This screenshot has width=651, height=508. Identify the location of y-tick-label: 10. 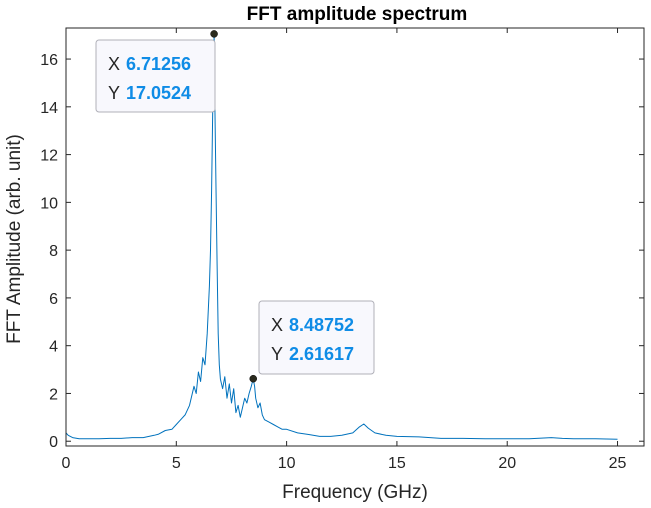
(49, 203).